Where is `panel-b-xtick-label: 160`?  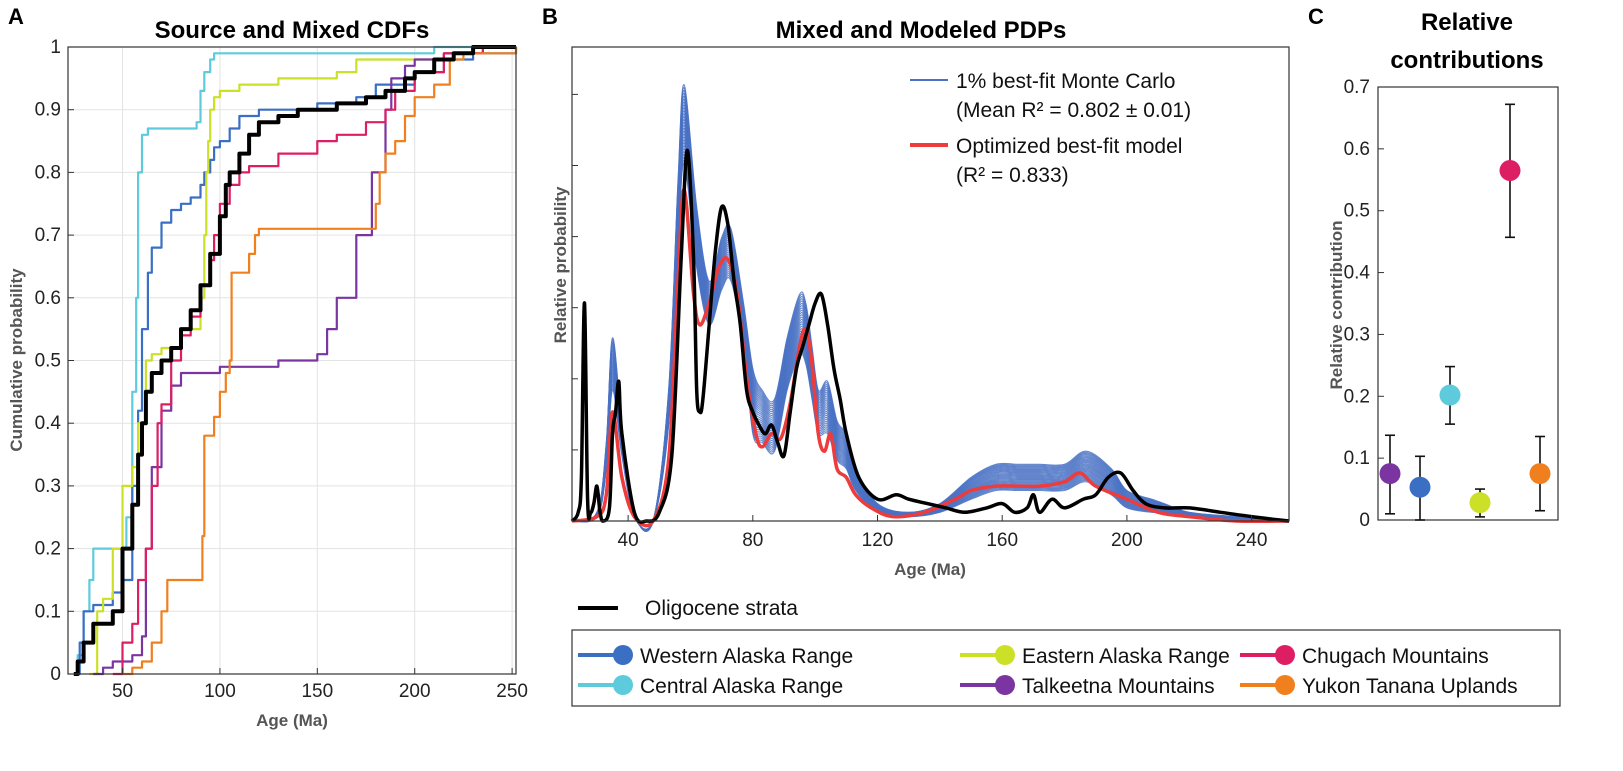 panel-b-xtick-label: 160 is located at coordinates (1002, 540).